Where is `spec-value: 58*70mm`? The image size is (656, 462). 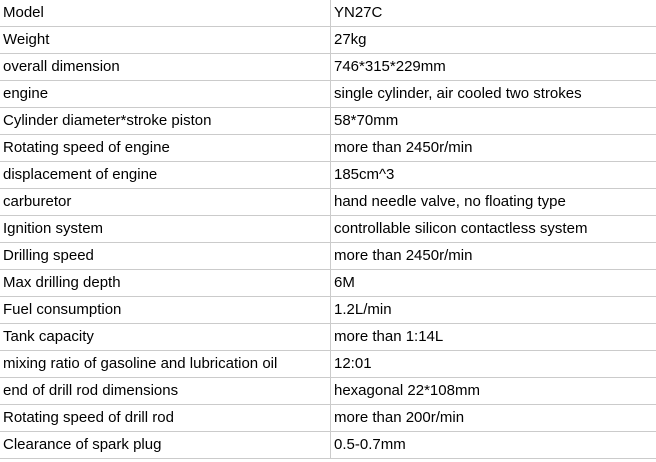 spec-value: 58*70mm is located at coordinates (493, 121).